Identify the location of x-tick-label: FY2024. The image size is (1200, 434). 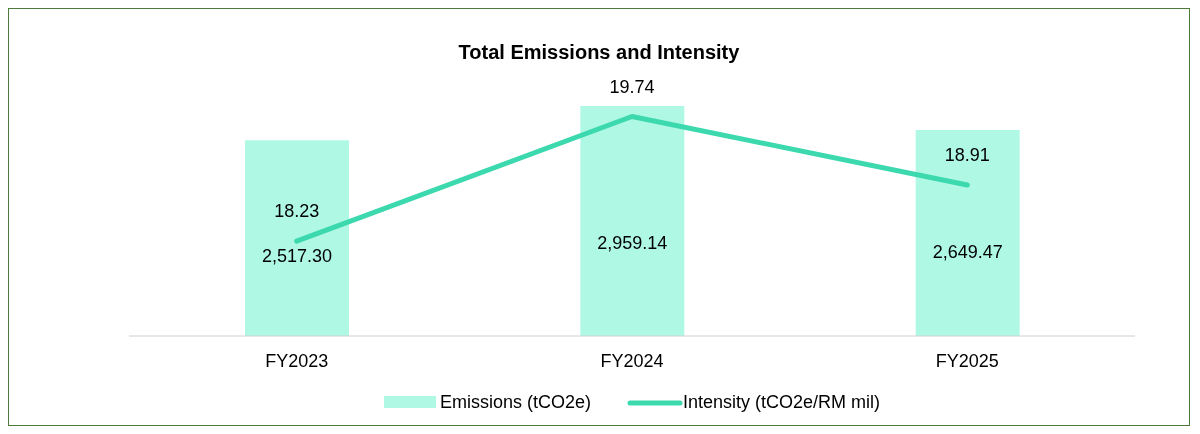
(632, 360).